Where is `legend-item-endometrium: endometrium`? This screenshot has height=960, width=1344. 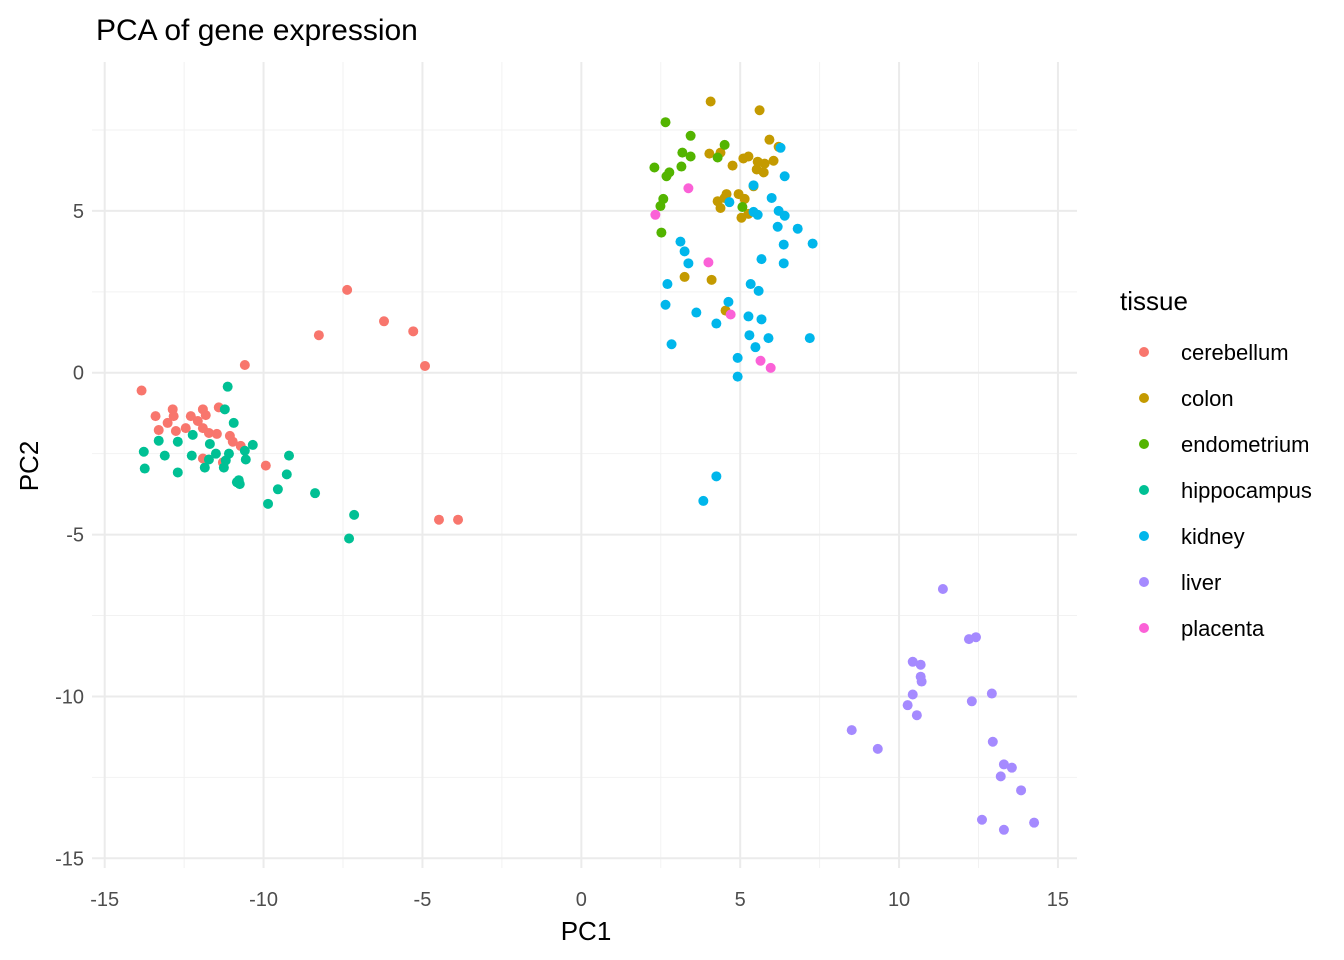 legend-item-endometrium: endometrium is located at coordinates (1224, 444).